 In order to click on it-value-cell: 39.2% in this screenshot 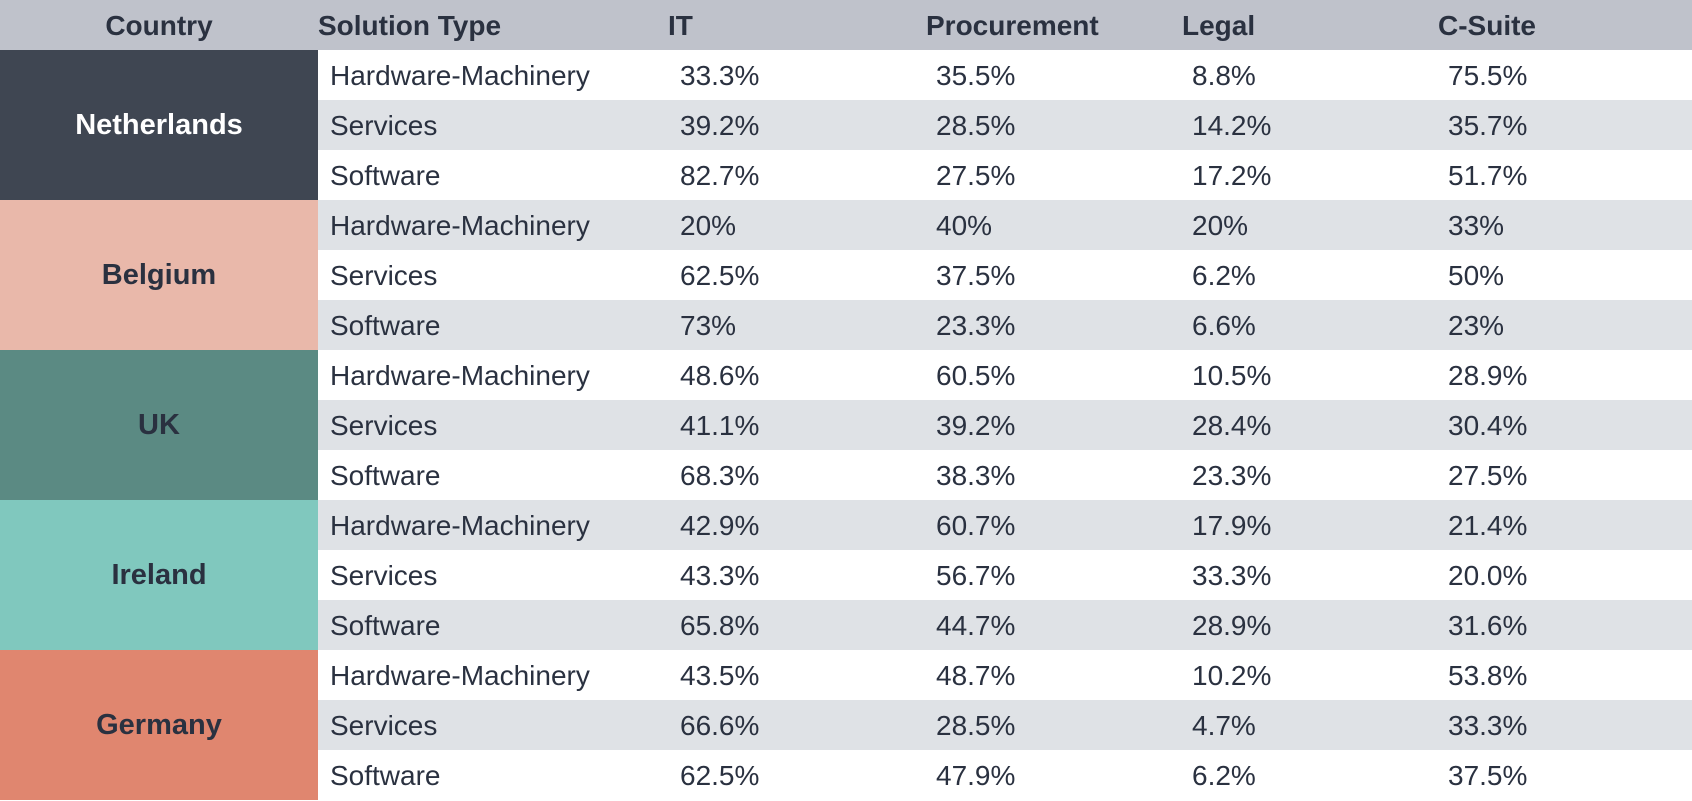, I will do `click(720, 125)`.